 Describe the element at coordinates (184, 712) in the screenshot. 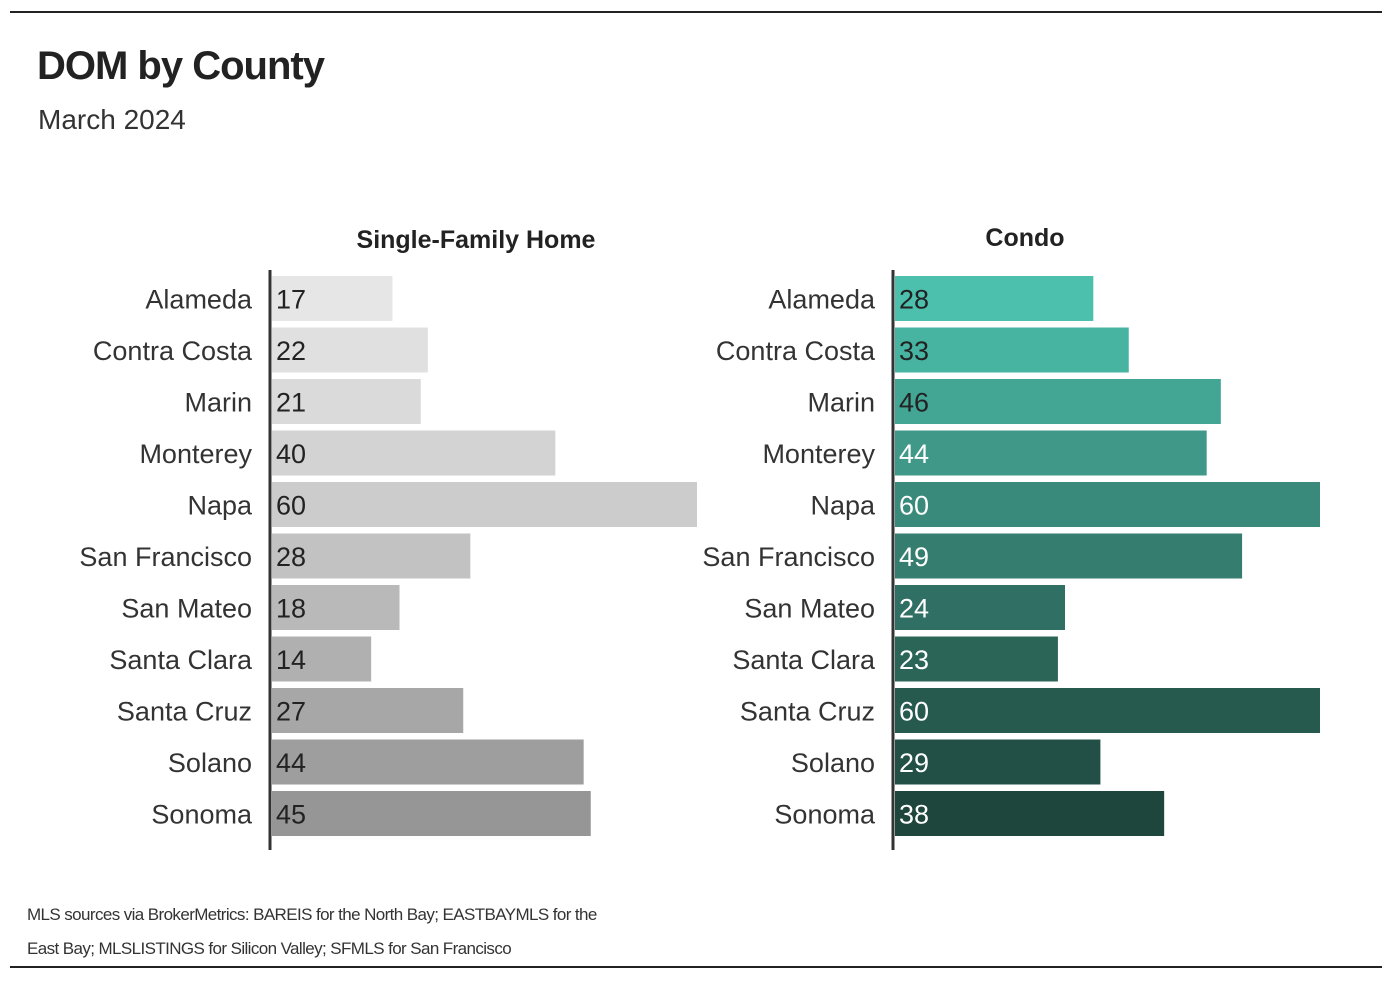

I see `category-label-sfh-santa-cruz: Santa Cruz` at that location.